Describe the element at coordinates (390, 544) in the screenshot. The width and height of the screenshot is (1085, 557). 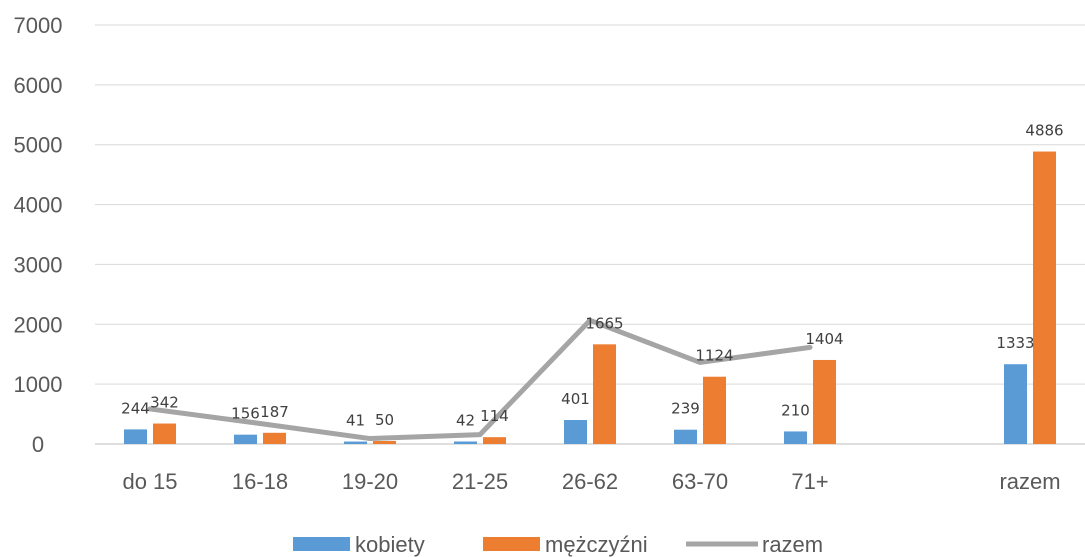
I see `legend-label: kobiety` at that location.